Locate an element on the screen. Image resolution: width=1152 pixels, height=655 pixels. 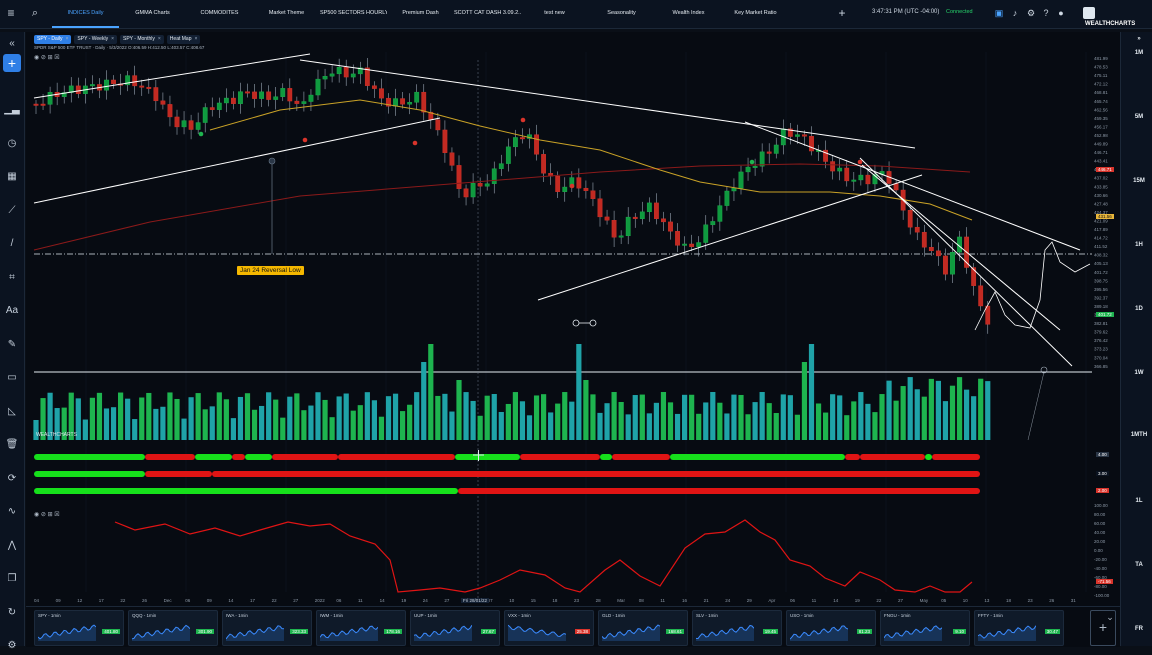
tab-5: Premium Dash is located at coordinates (420, 13).